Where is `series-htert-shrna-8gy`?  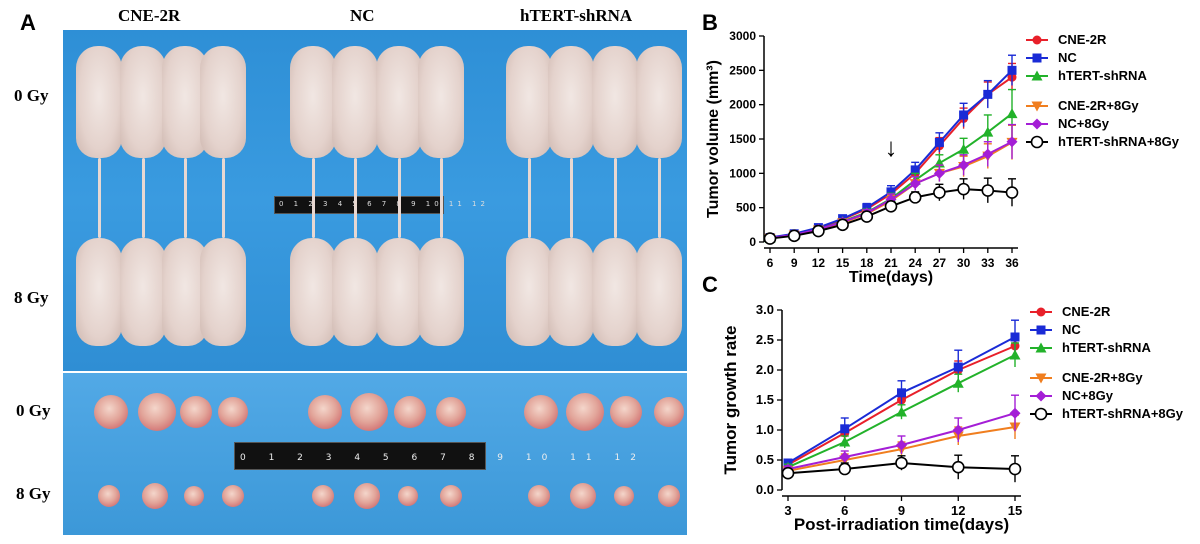
series-htert-shrna-8gy is located at coordinates (891, 211).